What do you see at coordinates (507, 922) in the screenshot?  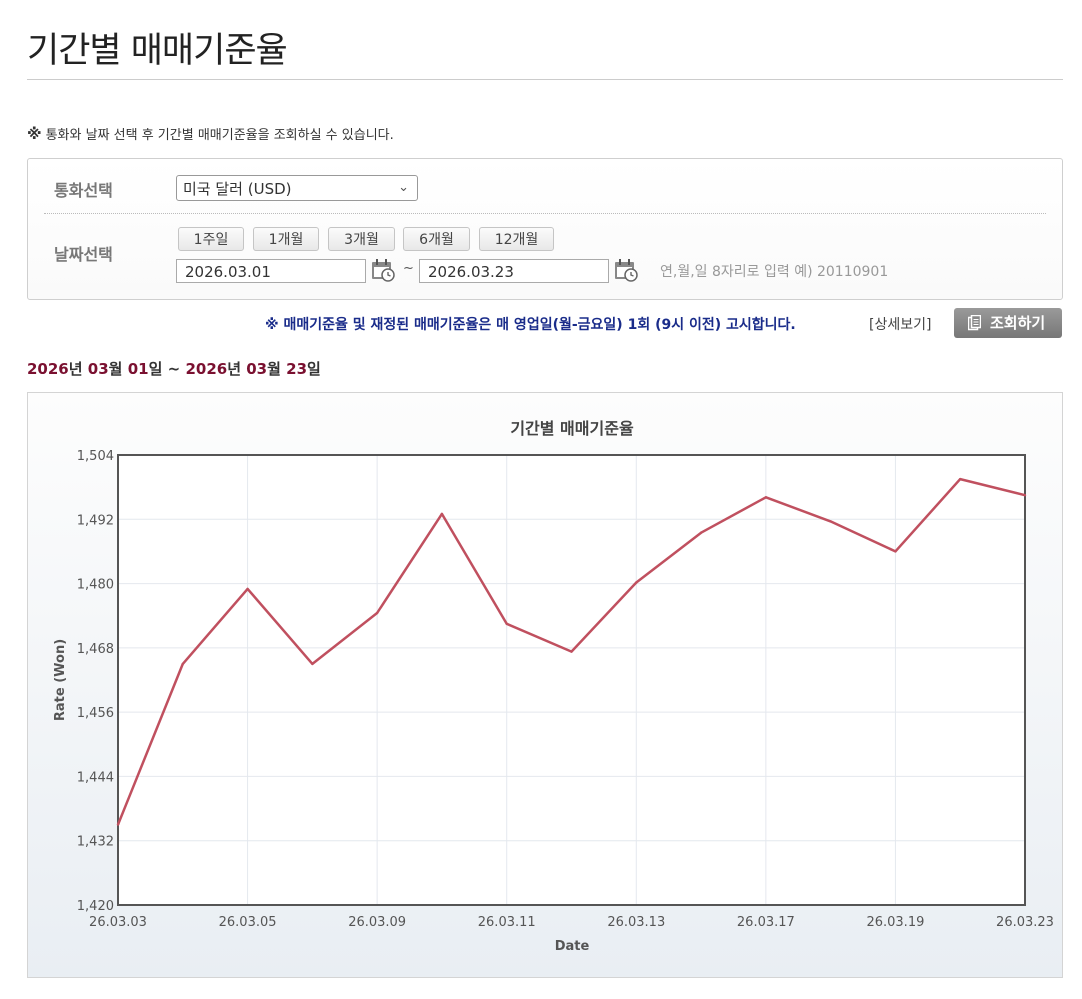 I see `x-tick-label: 26.03.11` at bounding box center [507, 922].